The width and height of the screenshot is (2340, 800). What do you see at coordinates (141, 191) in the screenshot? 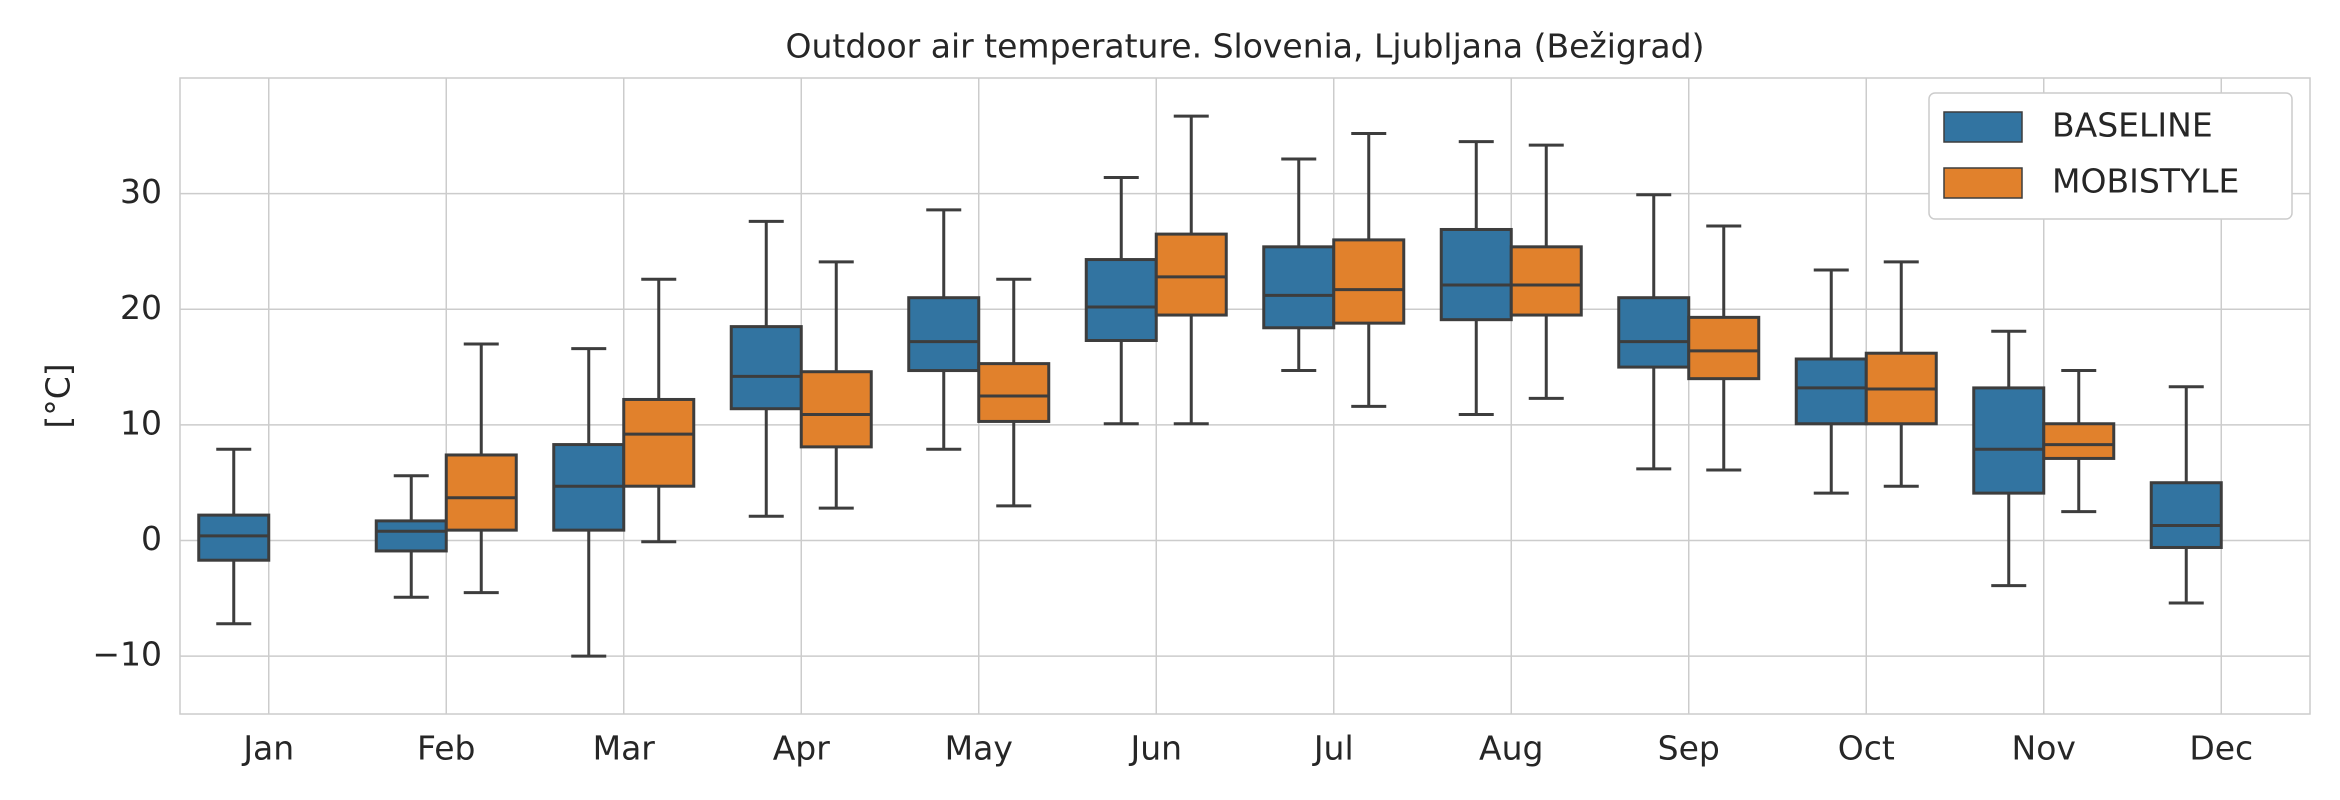
I see `y-tick-label: 30` at bounding box center [141, 191].